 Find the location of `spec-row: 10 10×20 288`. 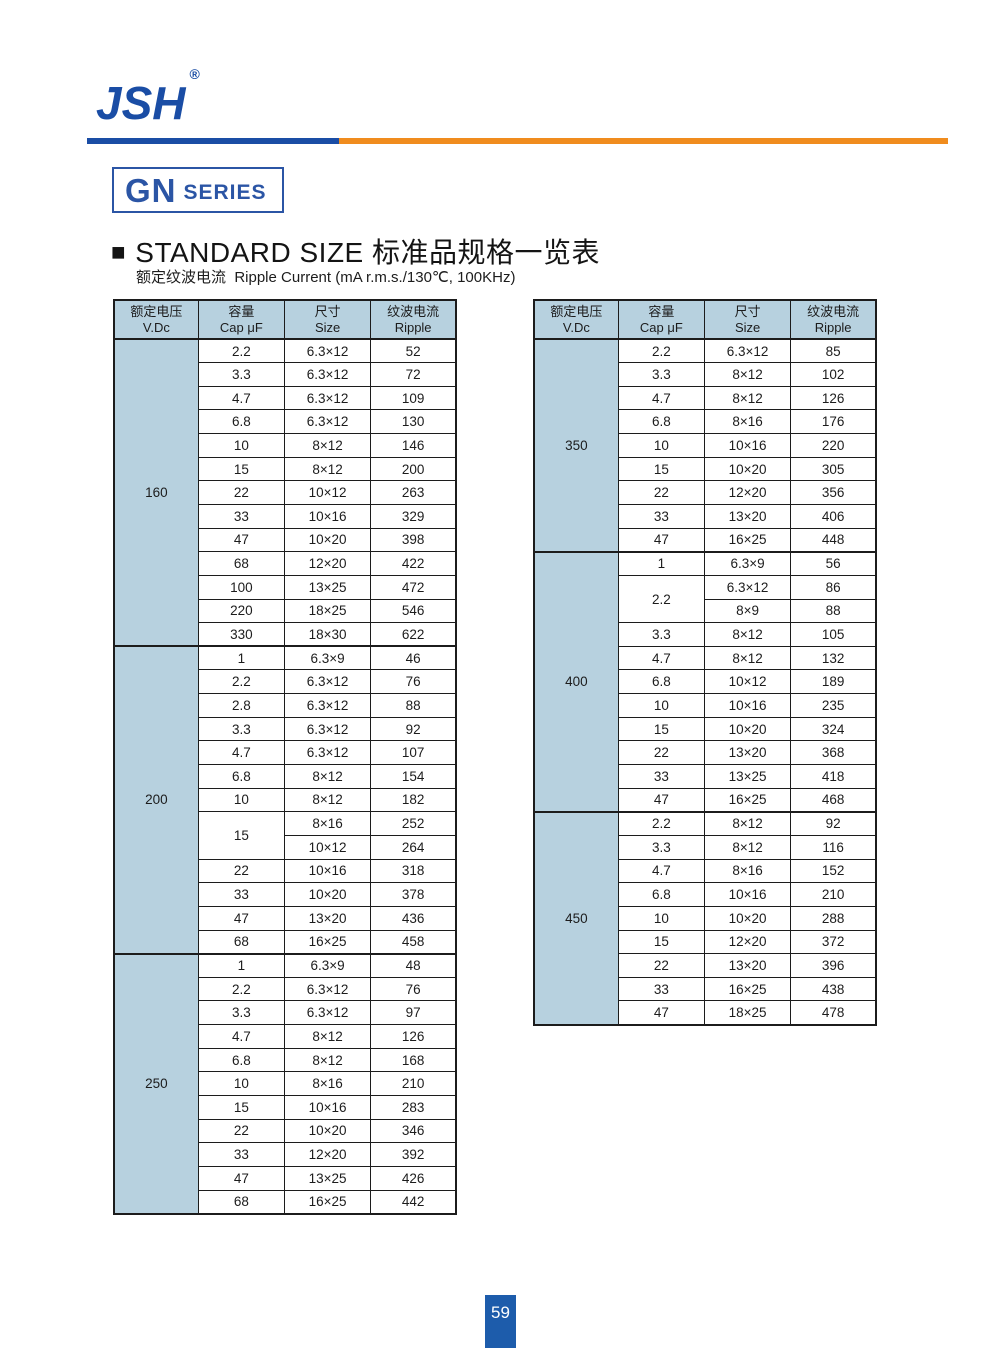

spec-row: 10 10×20 288 is located at coordinates (705, 918).